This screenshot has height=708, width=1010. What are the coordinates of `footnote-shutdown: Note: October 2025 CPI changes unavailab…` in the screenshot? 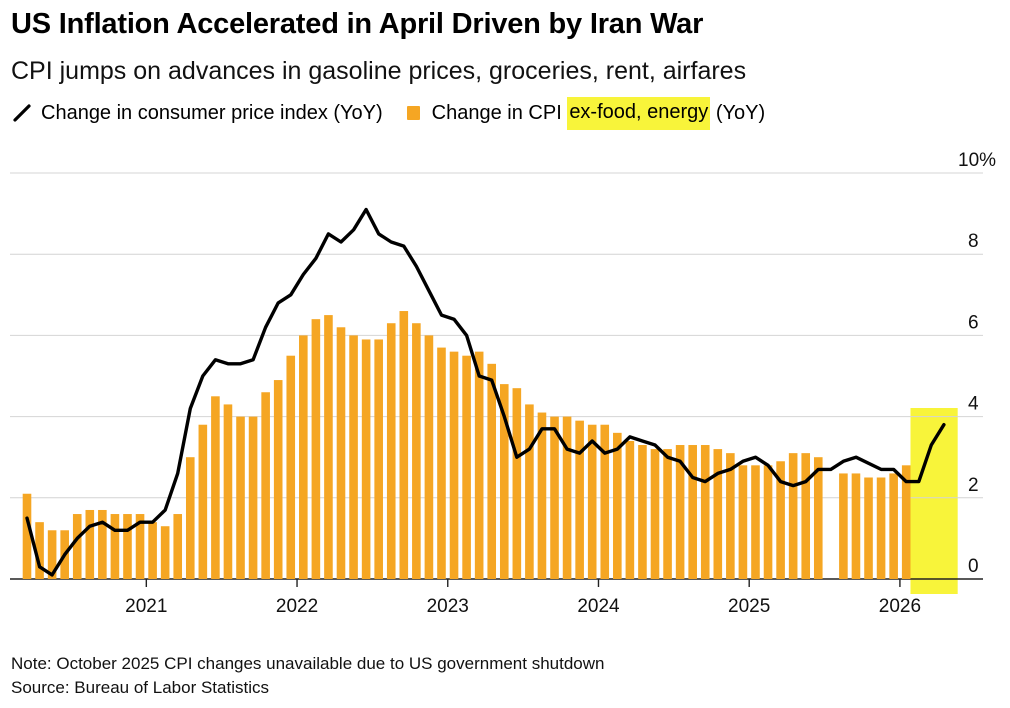 It's located at (308, 663).